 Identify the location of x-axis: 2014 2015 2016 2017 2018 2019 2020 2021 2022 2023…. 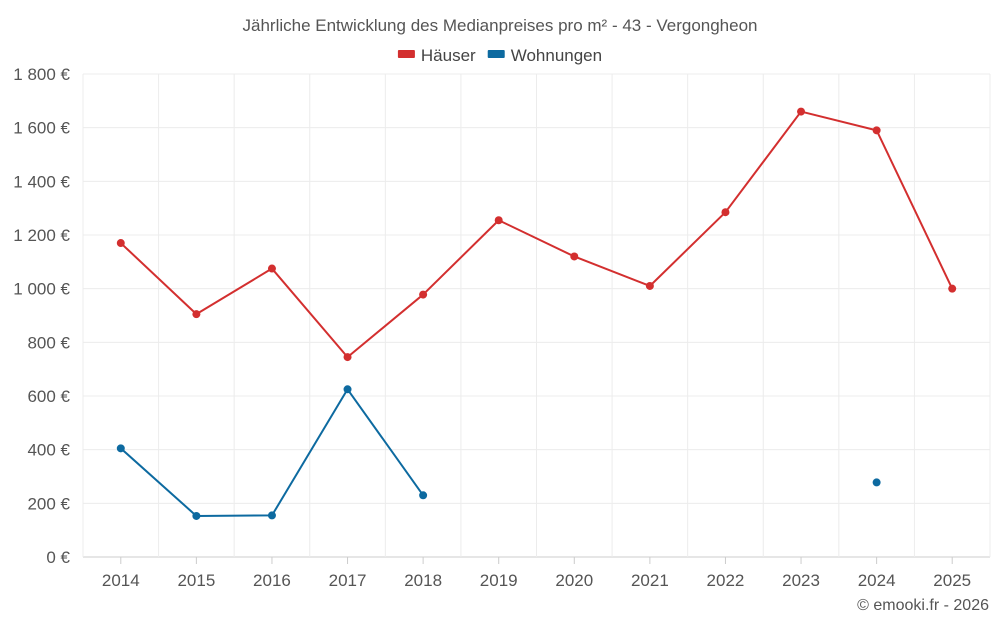
(536, 573).